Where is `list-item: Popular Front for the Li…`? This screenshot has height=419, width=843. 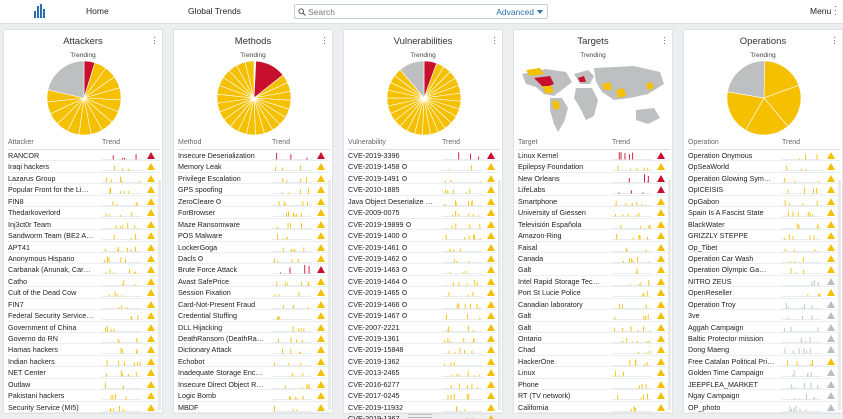
list-item: Popular Front for the Li… is located at coordinates (84, 190).